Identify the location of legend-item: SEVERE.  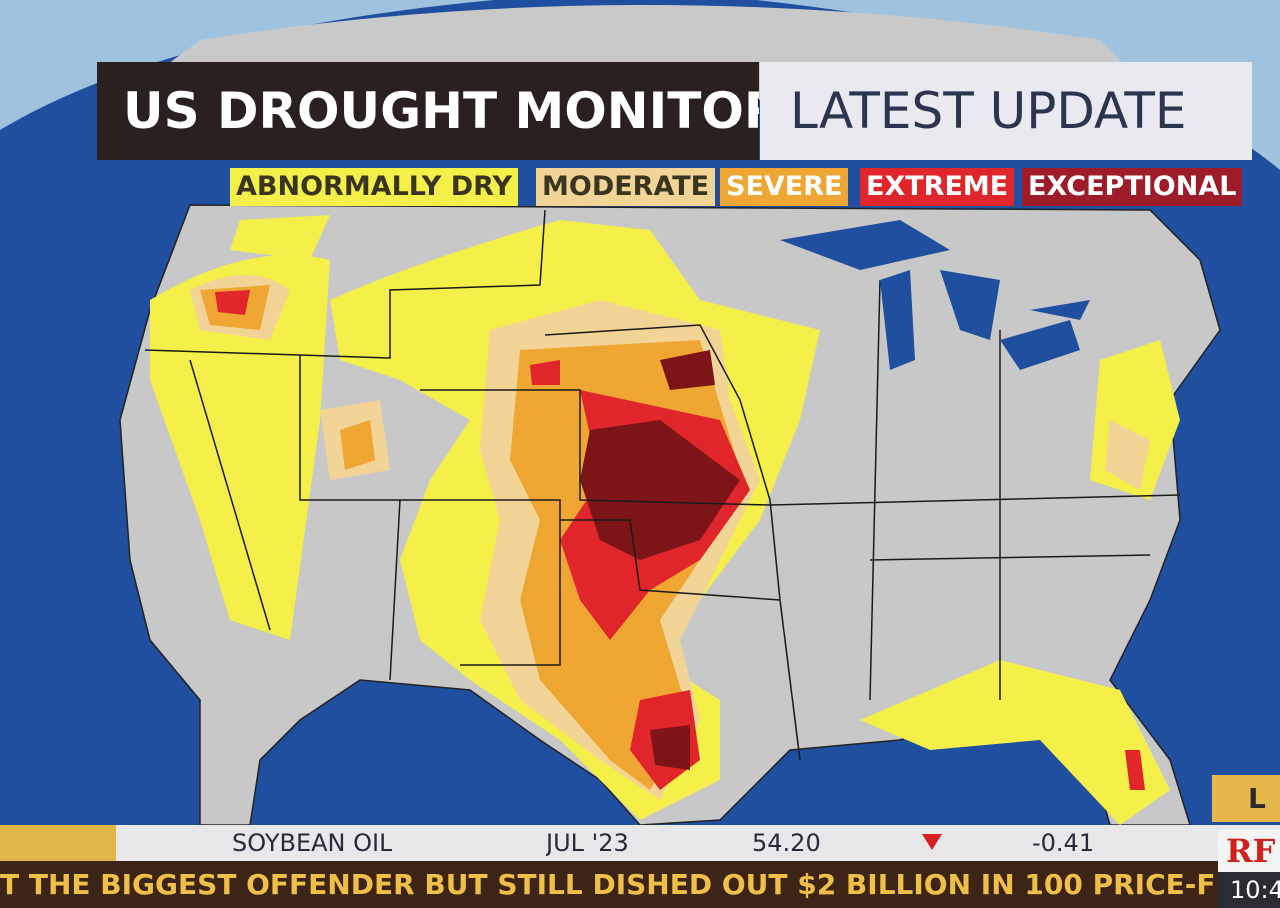
(784, 187).